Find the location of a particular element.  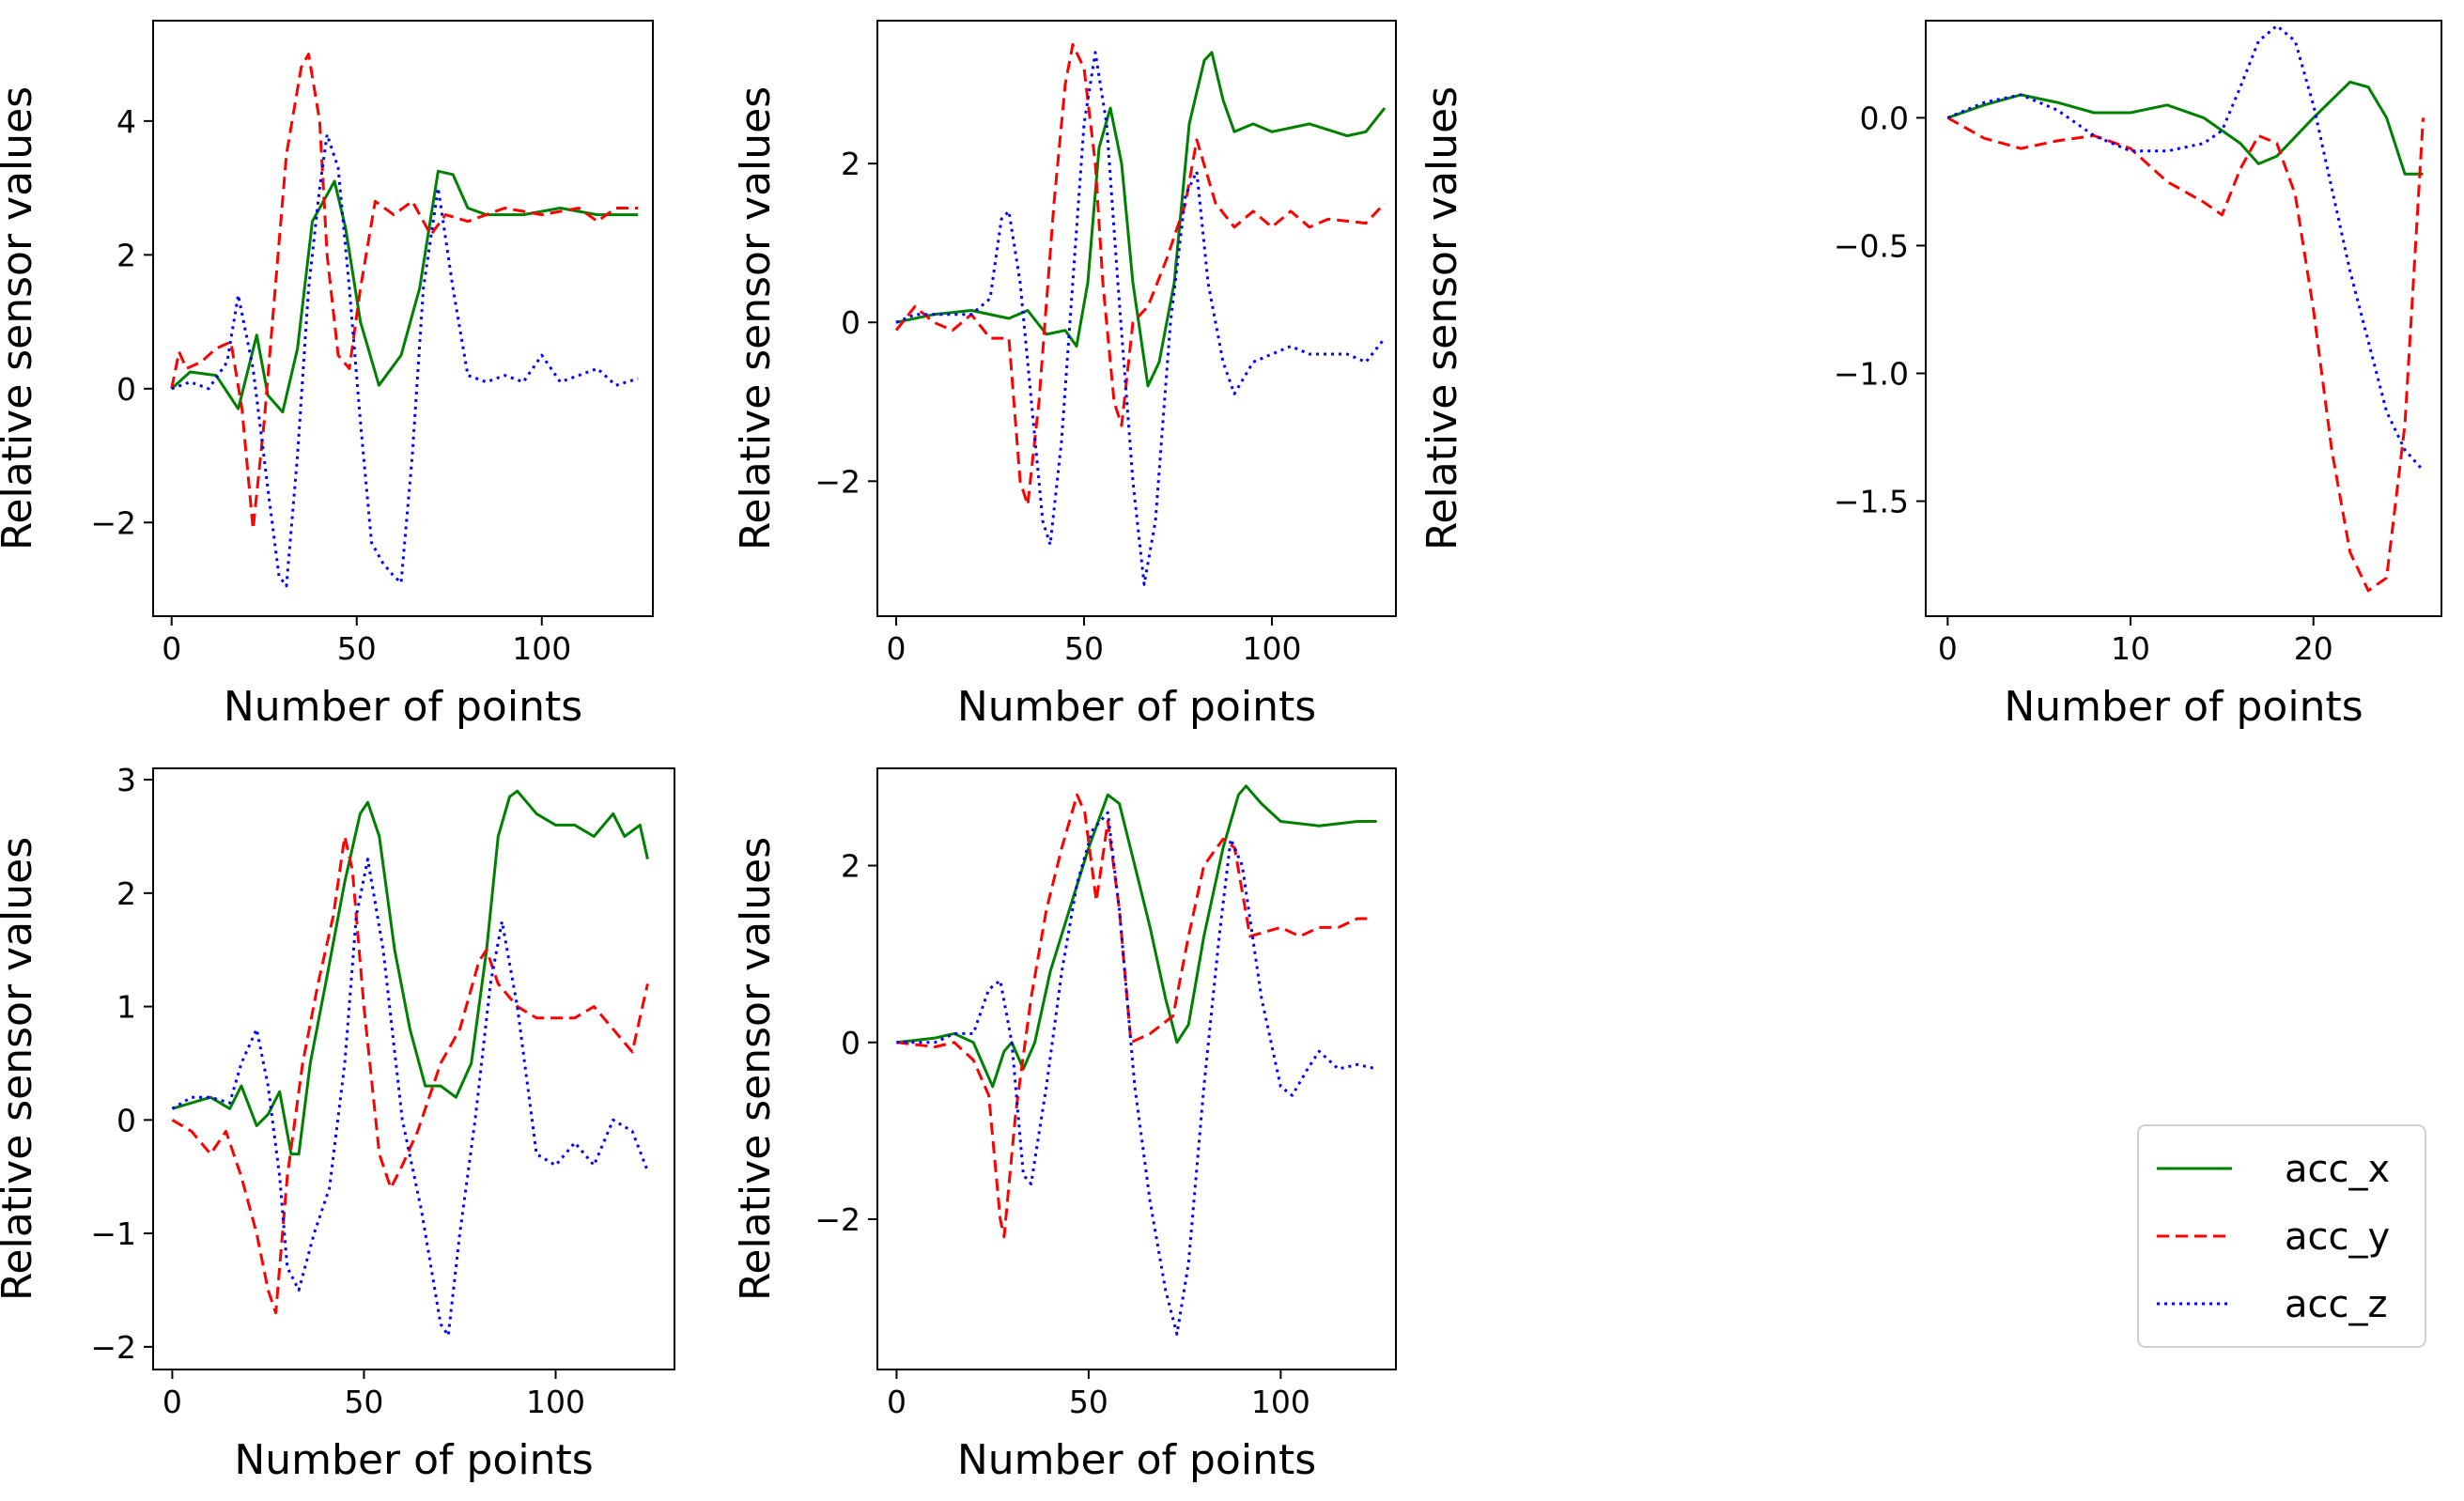

y-tick-label: 1 is located at coordinates (126, 1007).